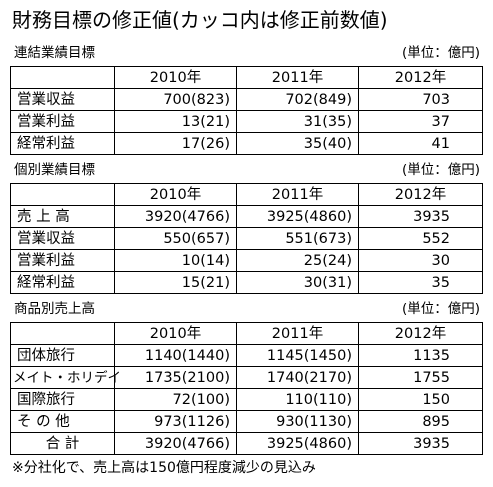  I want to click on value-2010: 700(823), so click(175, 99).